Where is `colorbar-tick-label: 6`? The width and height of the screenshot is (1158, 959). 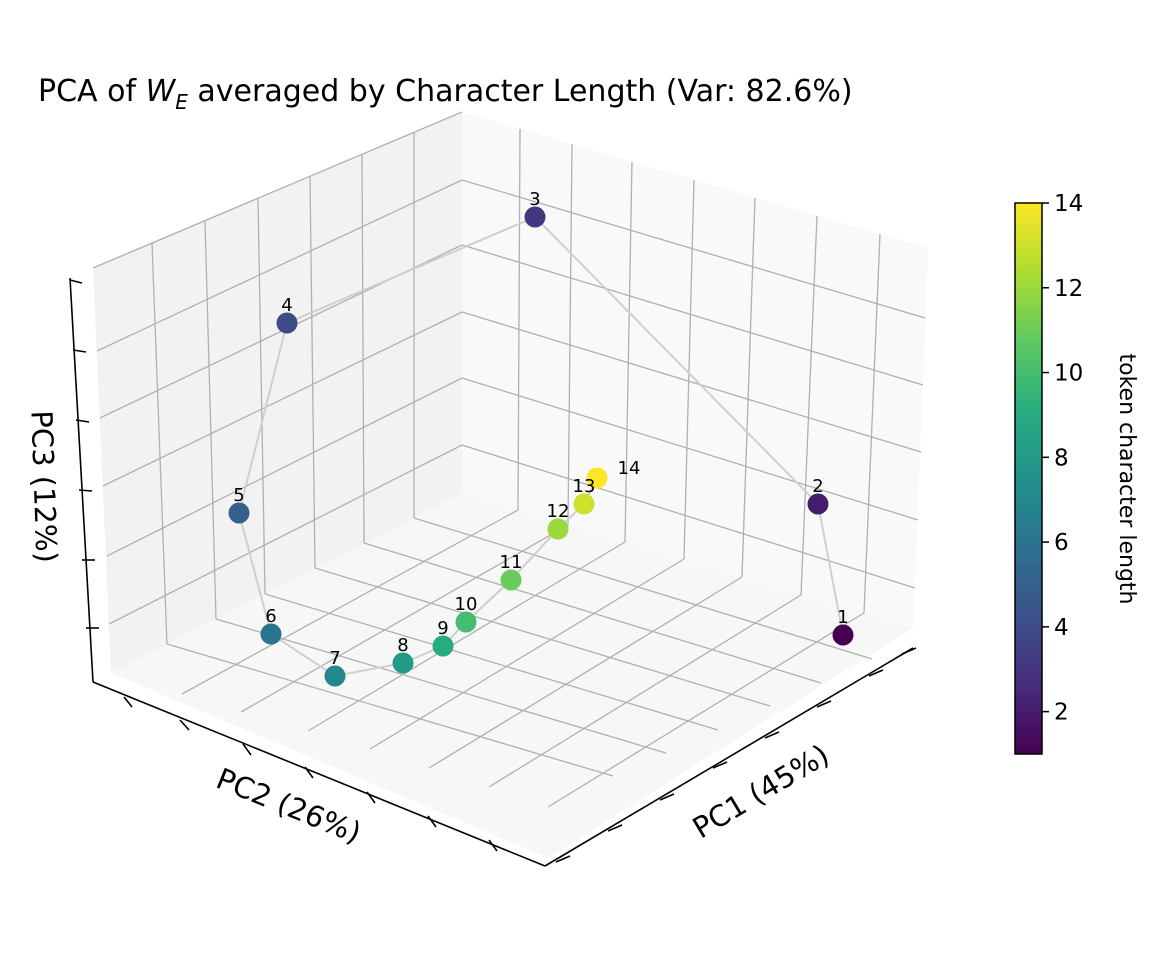 colorbar-tick-label: 6 is located at coordinates (1061, 543).